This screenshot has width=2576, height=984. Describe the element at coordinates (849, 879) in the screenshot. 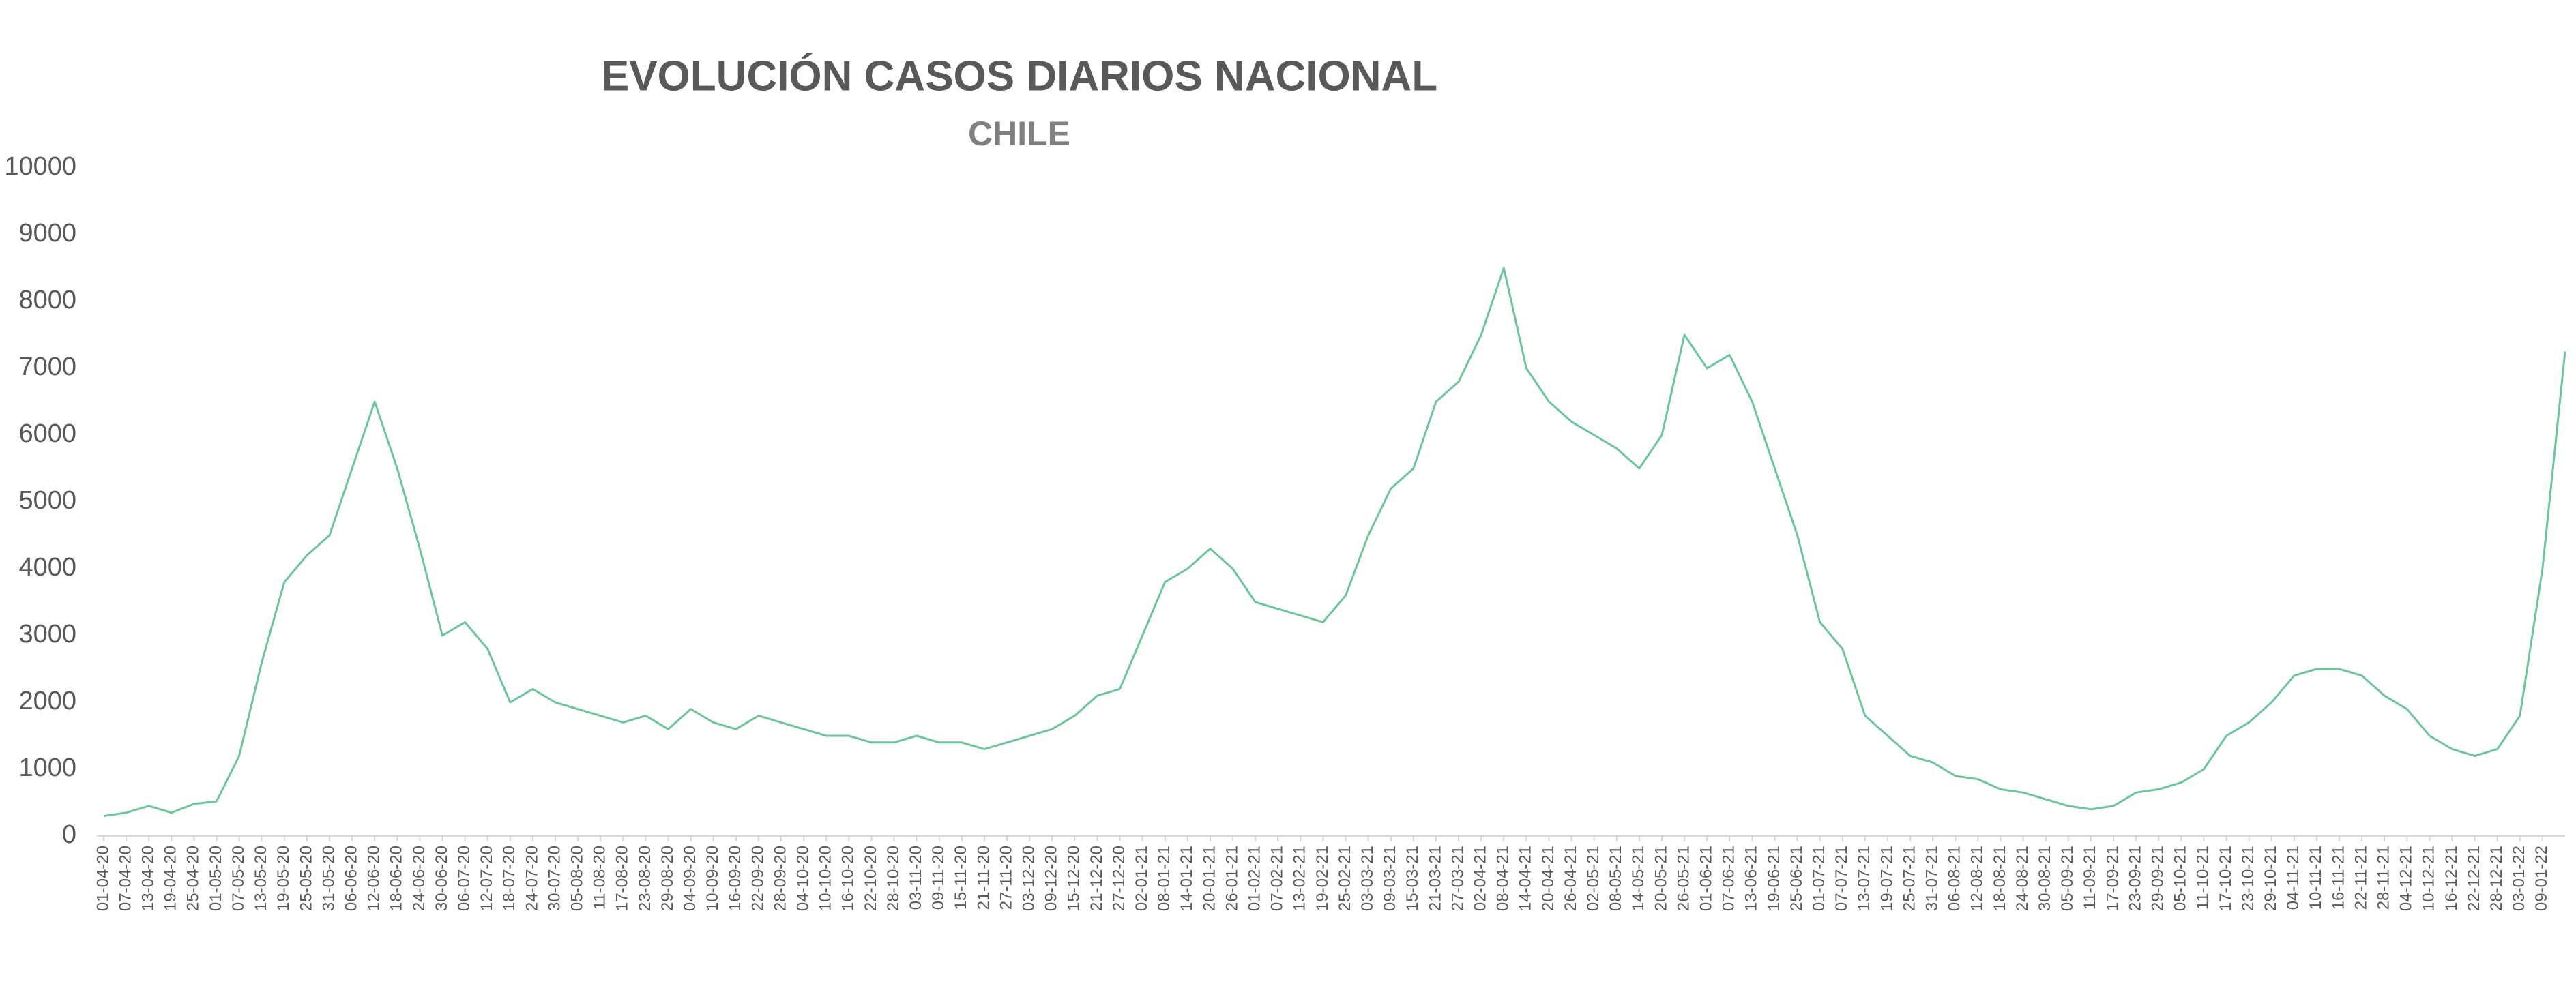

I see `x-tick-label: 16-10-20` at that location.